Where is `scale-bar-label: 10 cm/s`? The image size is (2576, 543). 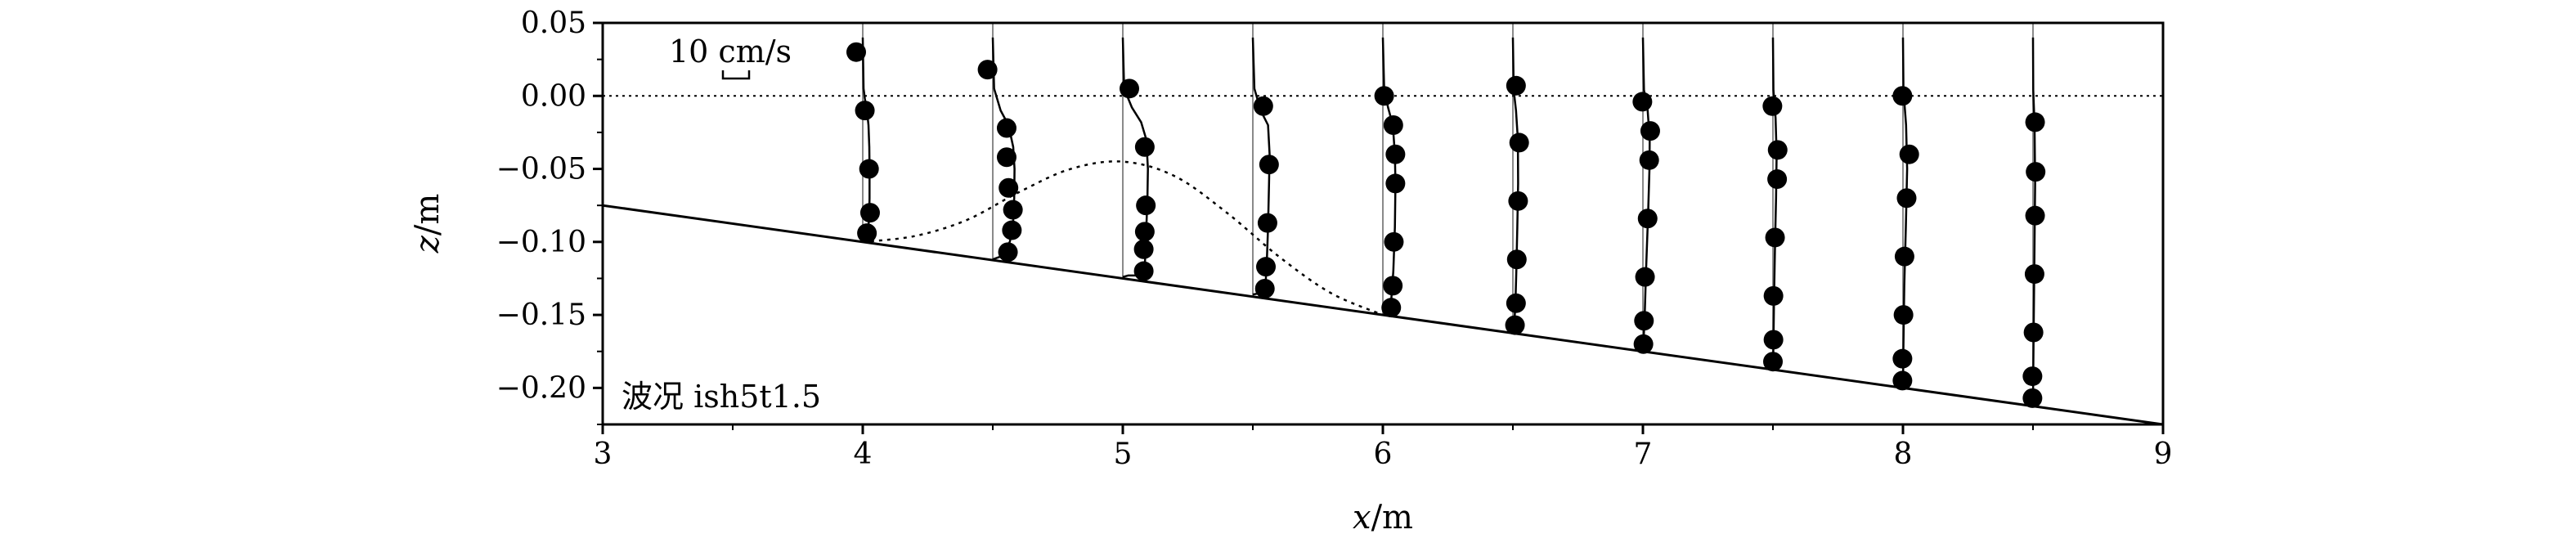 scale-bar-label: 10 cm/s is located at coordinates (730, 52).